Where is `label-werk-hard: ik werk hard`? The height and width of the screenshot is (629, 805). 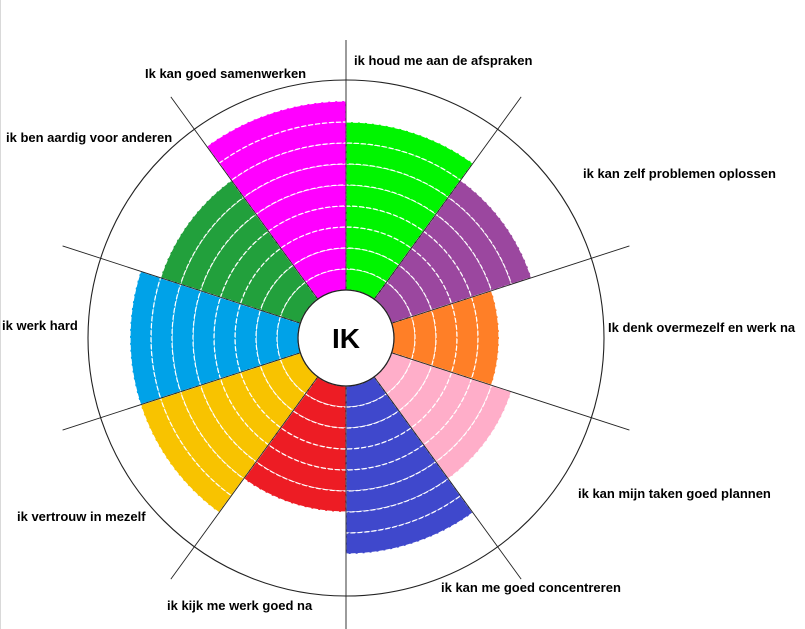
label-werk-hard: ik werk hard is located at coordinates (40, 325).